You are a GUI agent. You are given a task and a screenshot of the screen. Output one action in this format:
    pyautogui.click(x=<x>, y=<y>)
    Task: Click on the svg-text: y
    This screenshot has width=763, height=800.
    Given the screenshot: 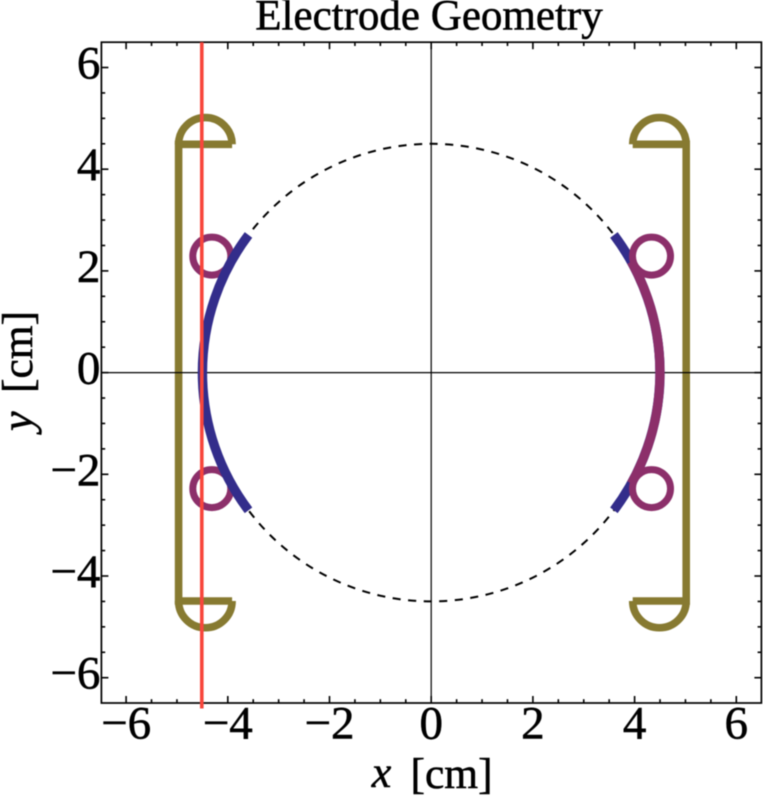 What is the action you would take?
    pyautogui.click(x=21, y=423)
    